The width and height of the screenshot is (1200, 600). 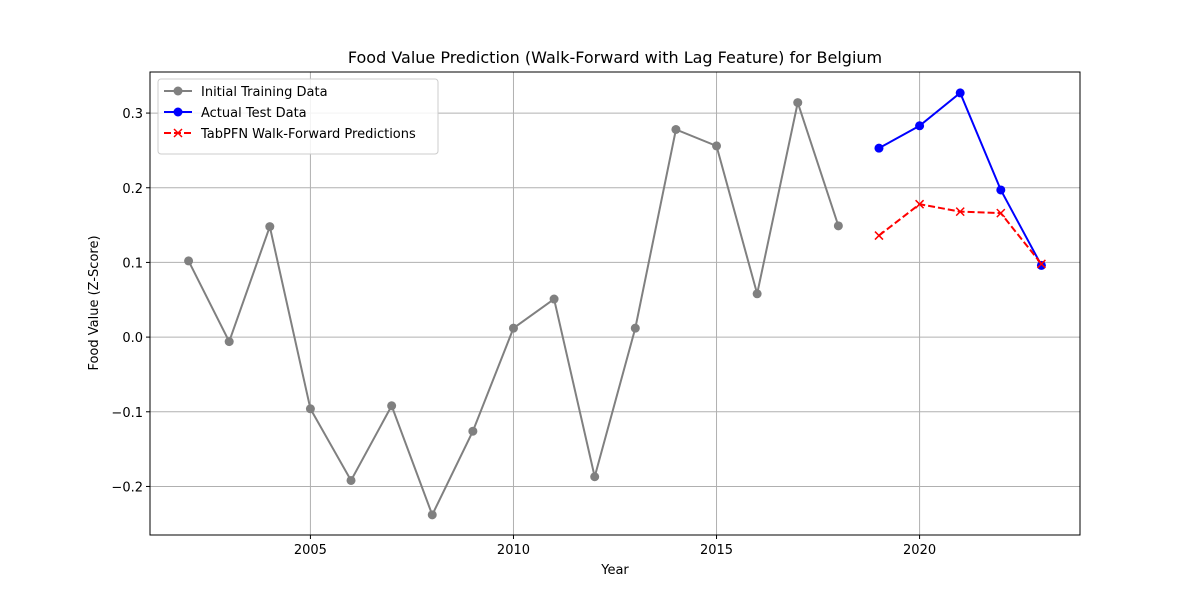 I want to click on legend-label-initial-training-data: Initial Training Data, so click(x=264, y=92).